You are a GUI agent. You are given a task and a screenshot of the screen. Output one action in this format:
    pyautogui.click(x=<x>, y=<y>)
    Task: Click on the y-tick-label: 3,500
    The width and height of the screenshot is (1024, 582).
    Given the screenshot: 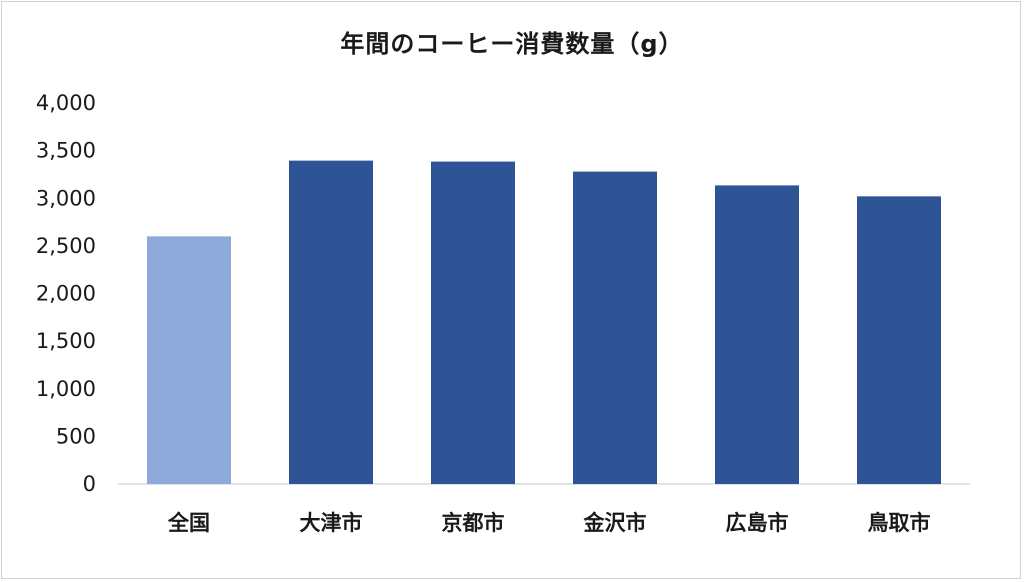 What is the action you would take?
    pyautogui.click(x=66, y=151)
    